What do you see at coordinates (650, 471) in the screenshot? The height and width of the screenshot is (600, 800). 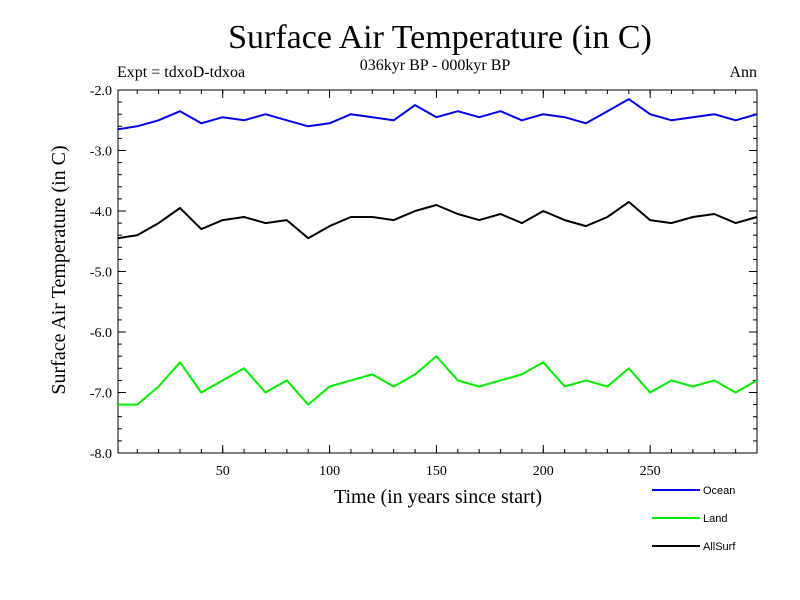 I see `x-tick-label: 250` at bounding box center [650, 471].